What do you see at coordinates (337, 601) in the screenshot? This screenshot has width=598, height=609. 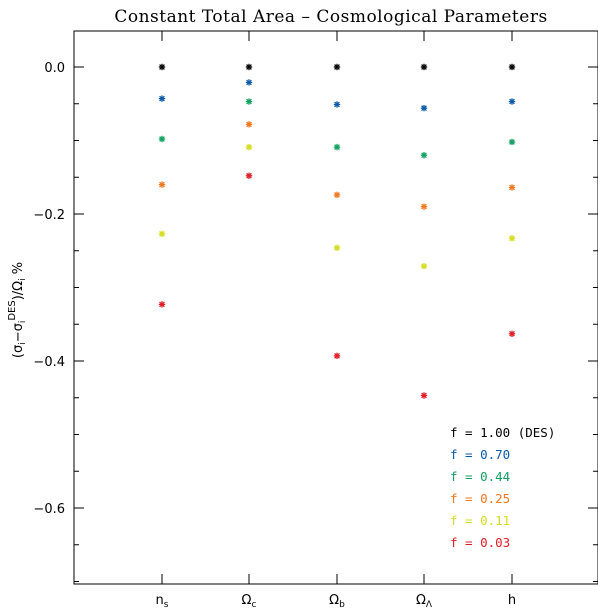 I see `x-category-label: Ωb` at bounding box center [337, 601].